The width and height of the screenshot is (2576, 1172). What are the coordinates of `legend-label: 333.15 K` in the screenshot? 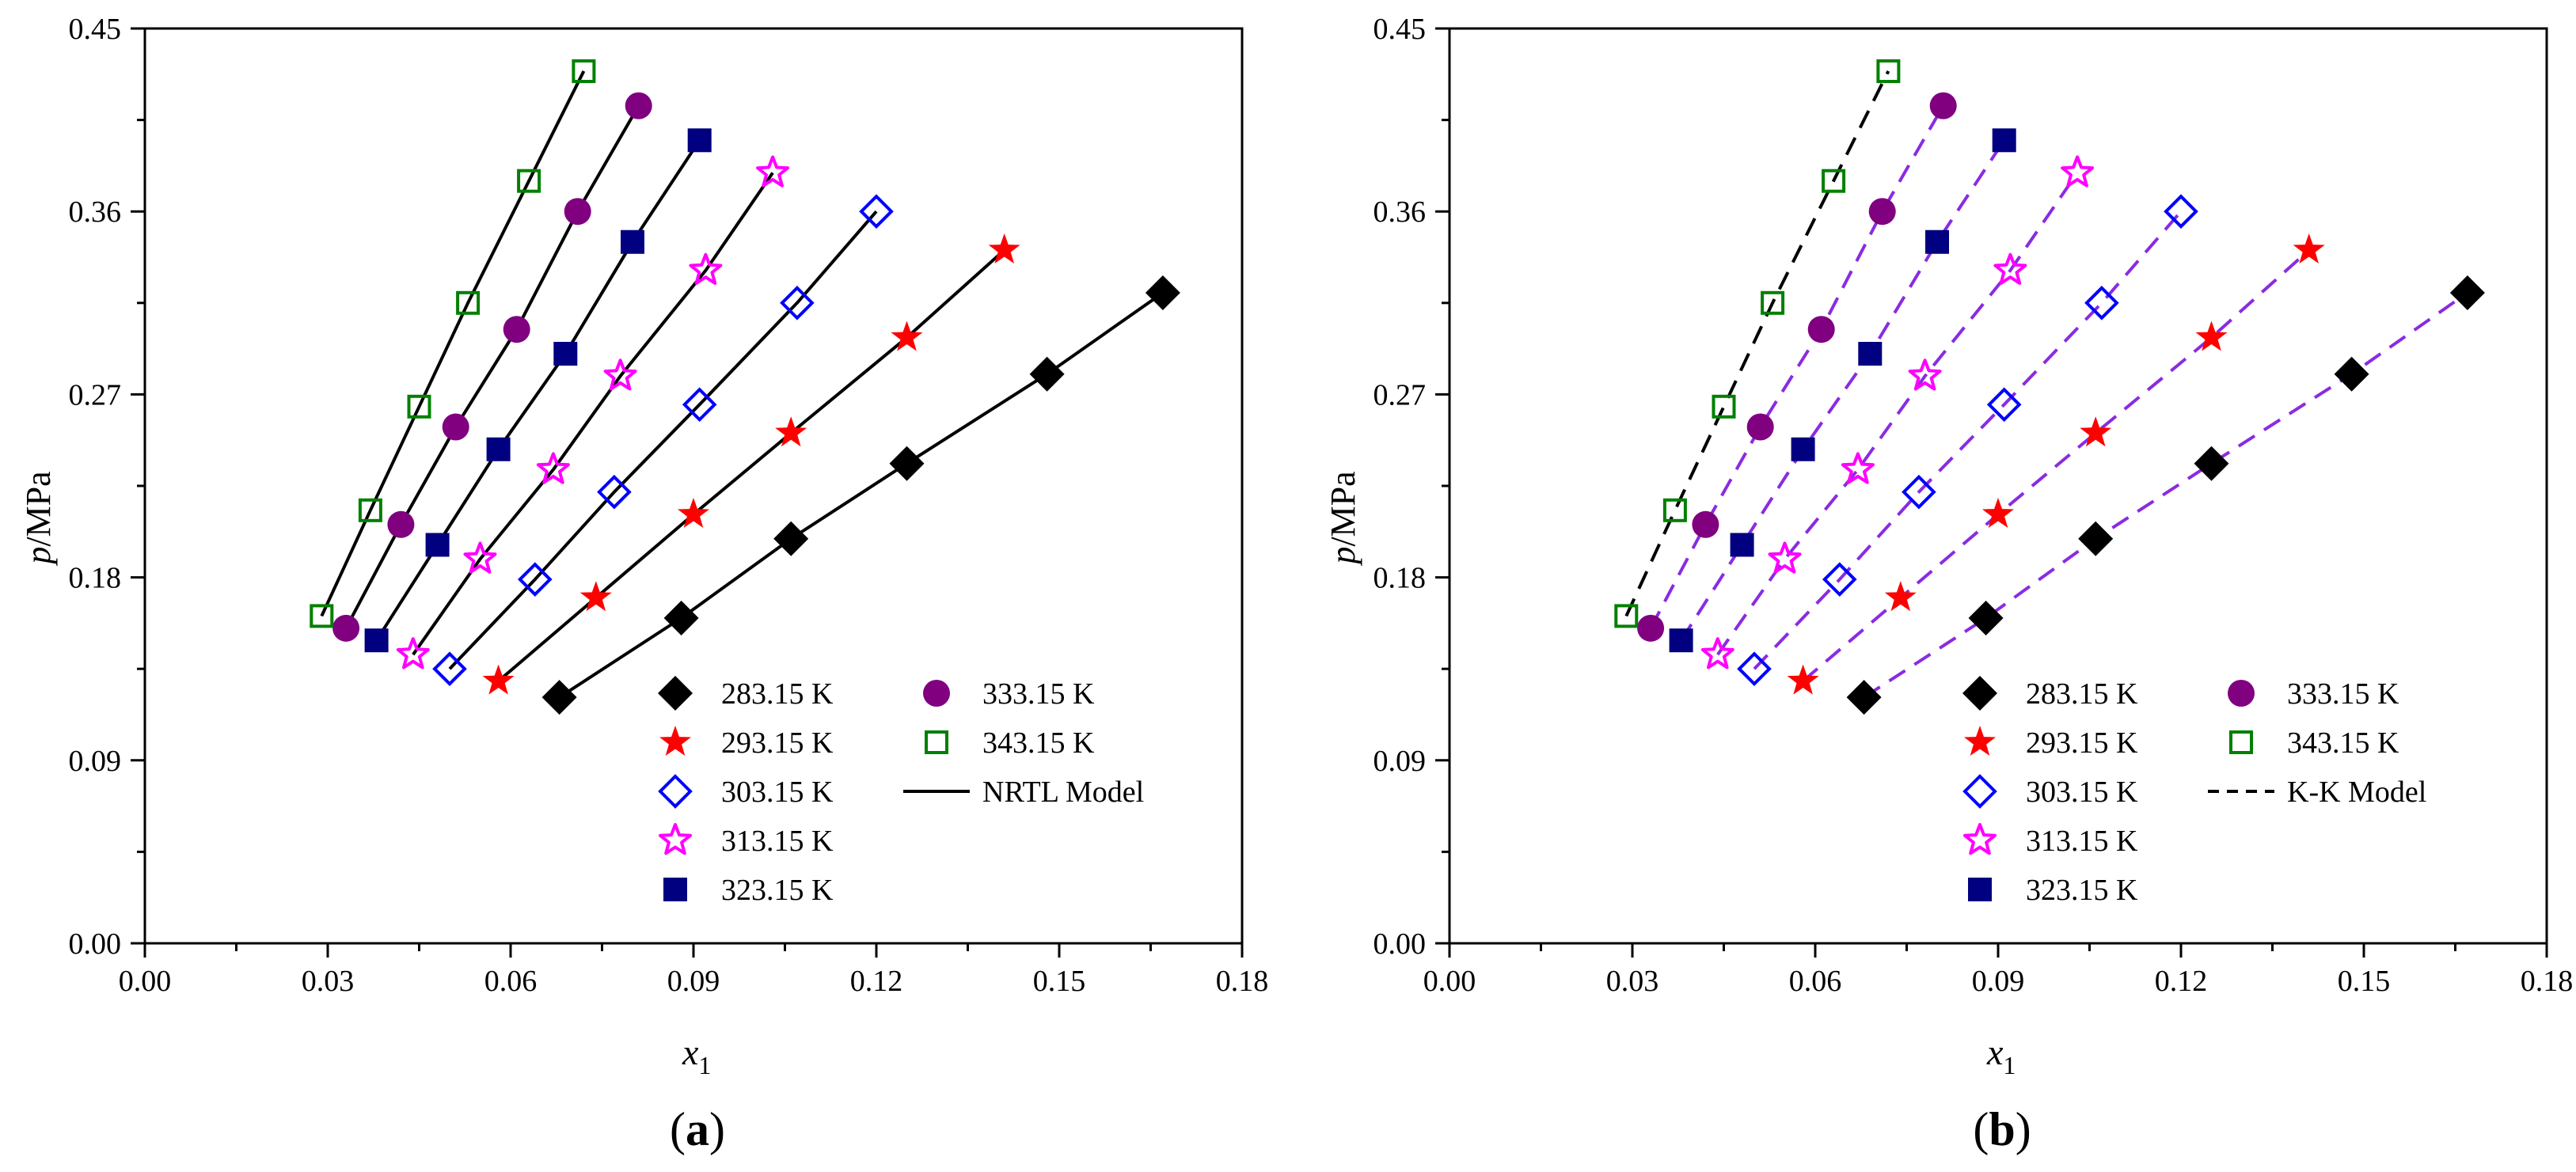 It's located at (2343, 694).